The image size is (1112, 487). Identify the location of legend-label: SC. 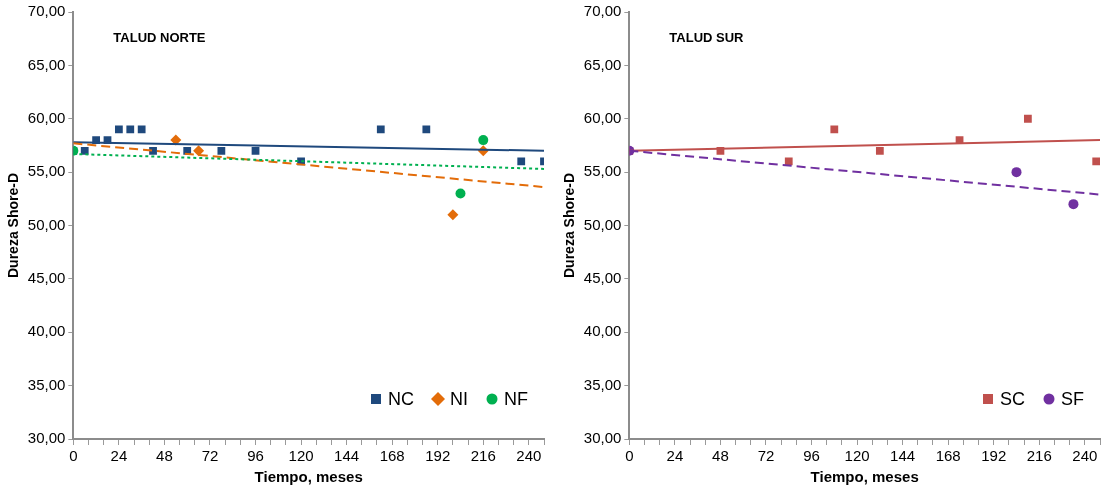
(1012, 398).